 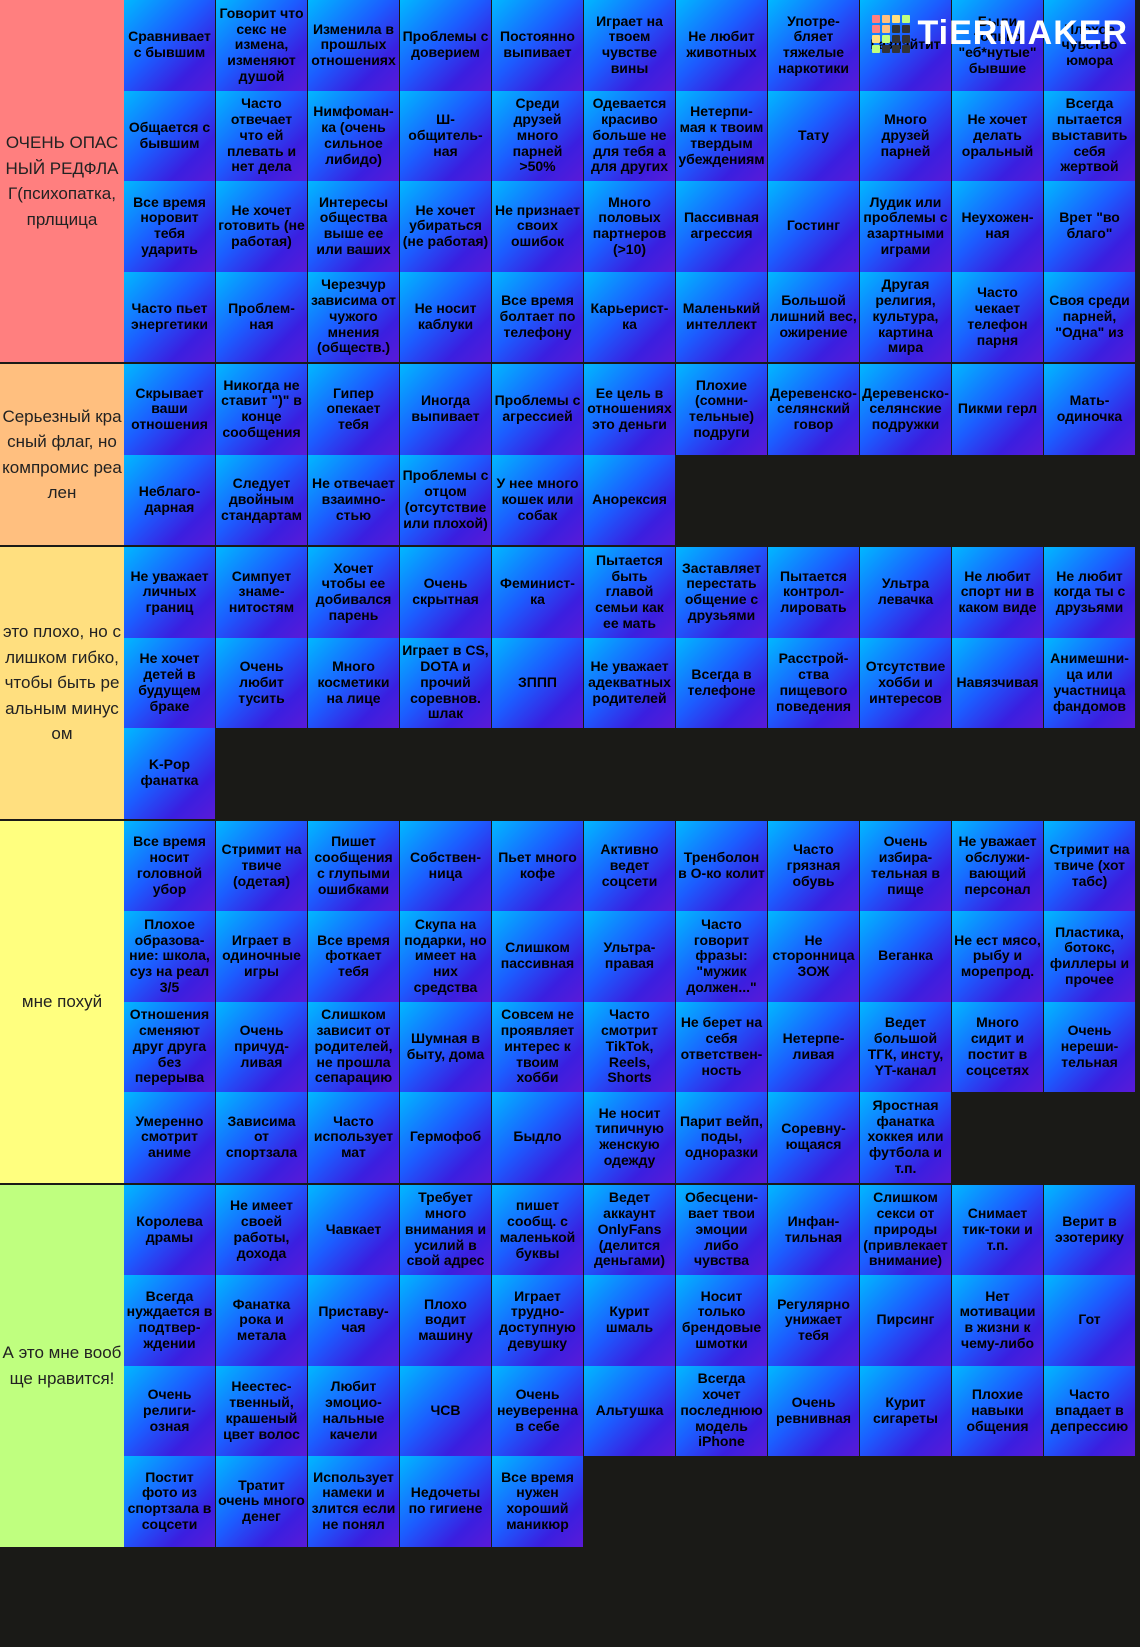 I want to click on tier-item: Хочет чтобы ее добивался парень, so click(x=353, y=592).